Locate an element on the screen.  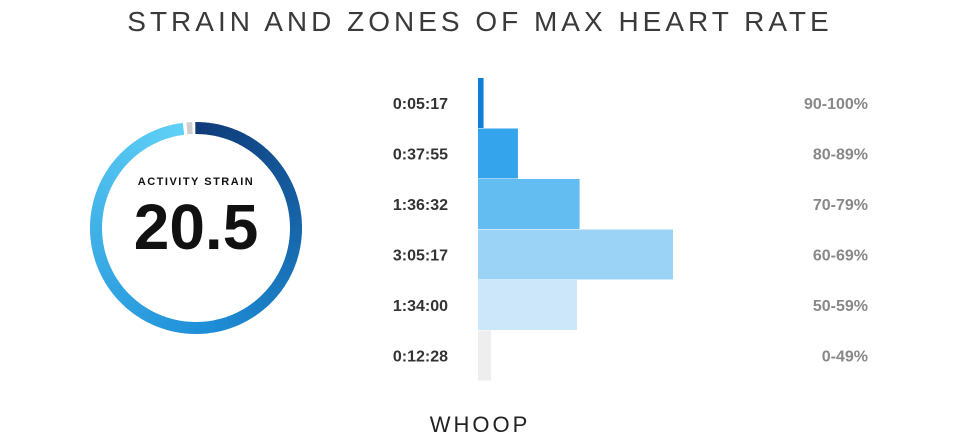
strain-gauge is located at coordinates (196, 228).